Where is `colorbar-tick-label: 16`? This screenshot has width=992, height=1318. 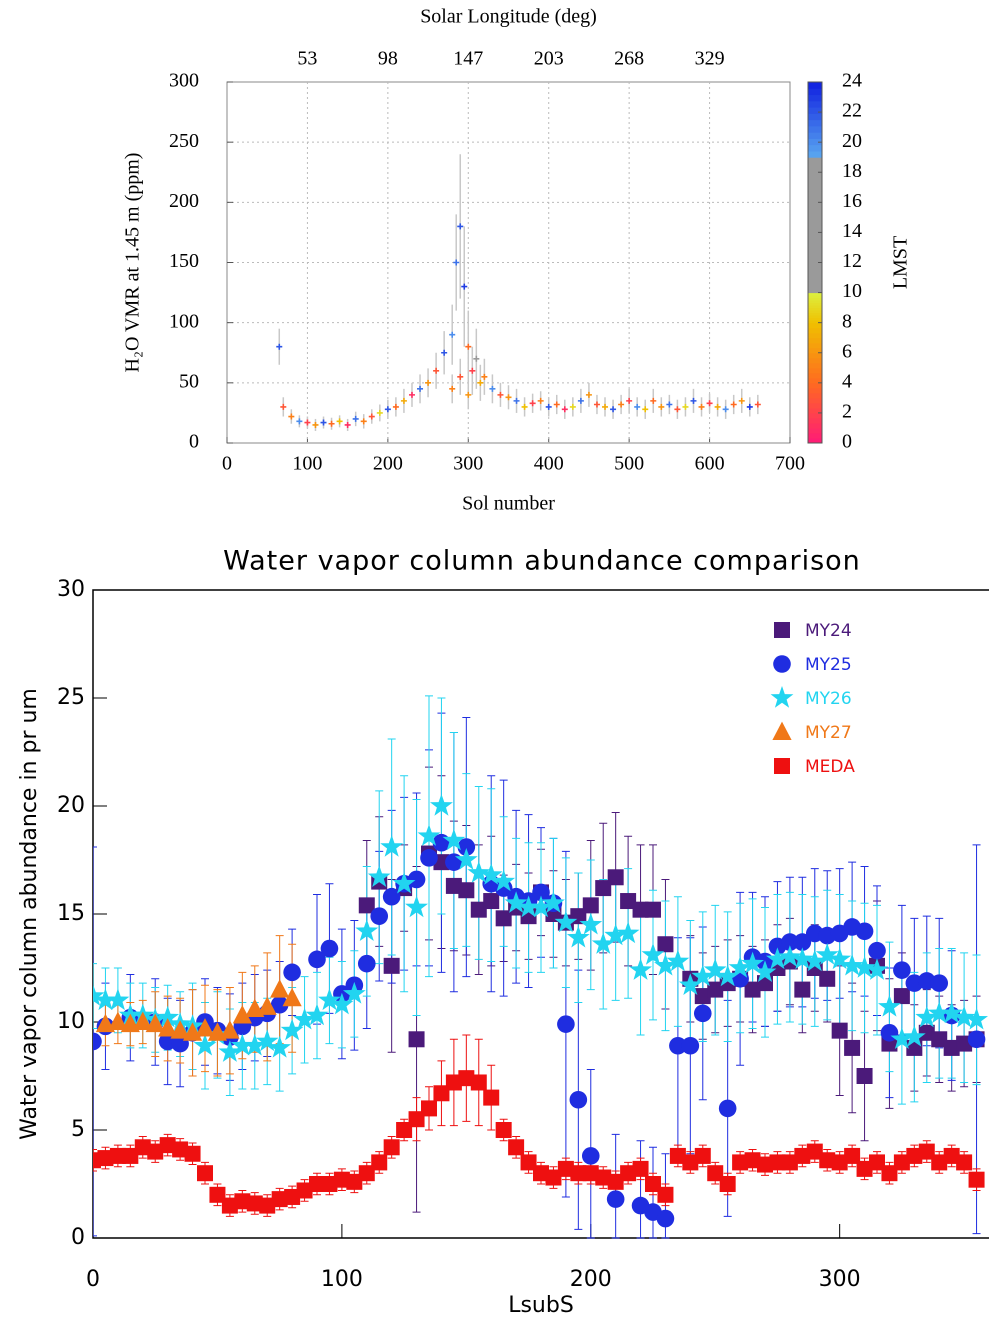
colorbar-tick-label: 16 is located at coordinates (852, 201).